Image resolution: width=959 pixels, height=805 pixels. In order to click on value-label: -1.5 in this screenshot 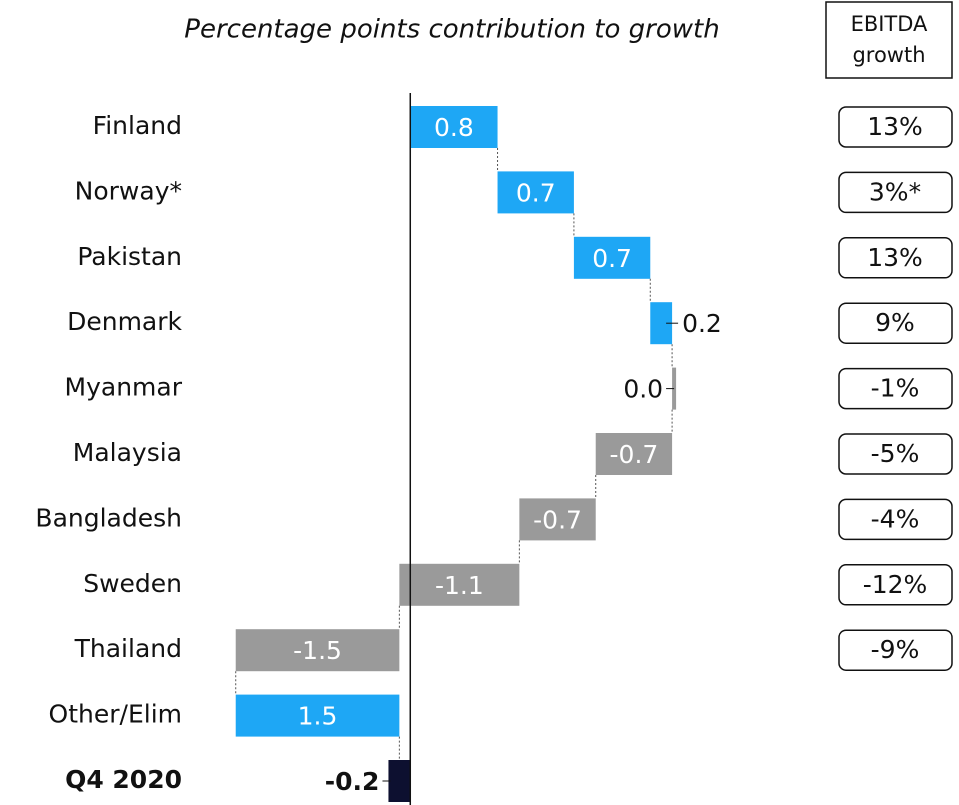, I will do `click(317, 650)`.